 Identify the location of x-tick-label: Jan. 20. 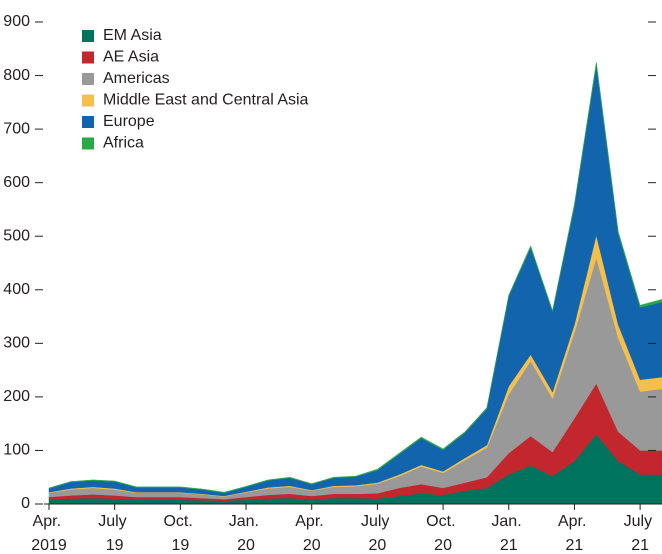
(246, 533).